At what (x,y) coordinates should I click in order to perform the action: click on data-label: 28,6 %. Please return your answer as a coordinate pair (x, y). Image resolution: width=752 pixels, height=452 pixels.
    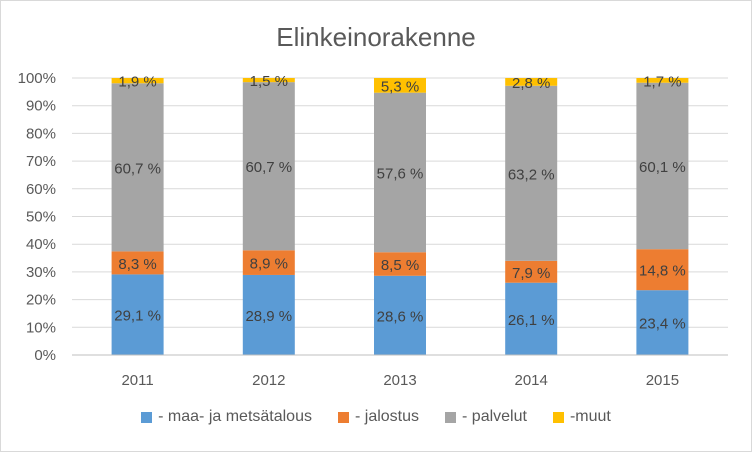
    Looking at the image, I should click on (400, 316).